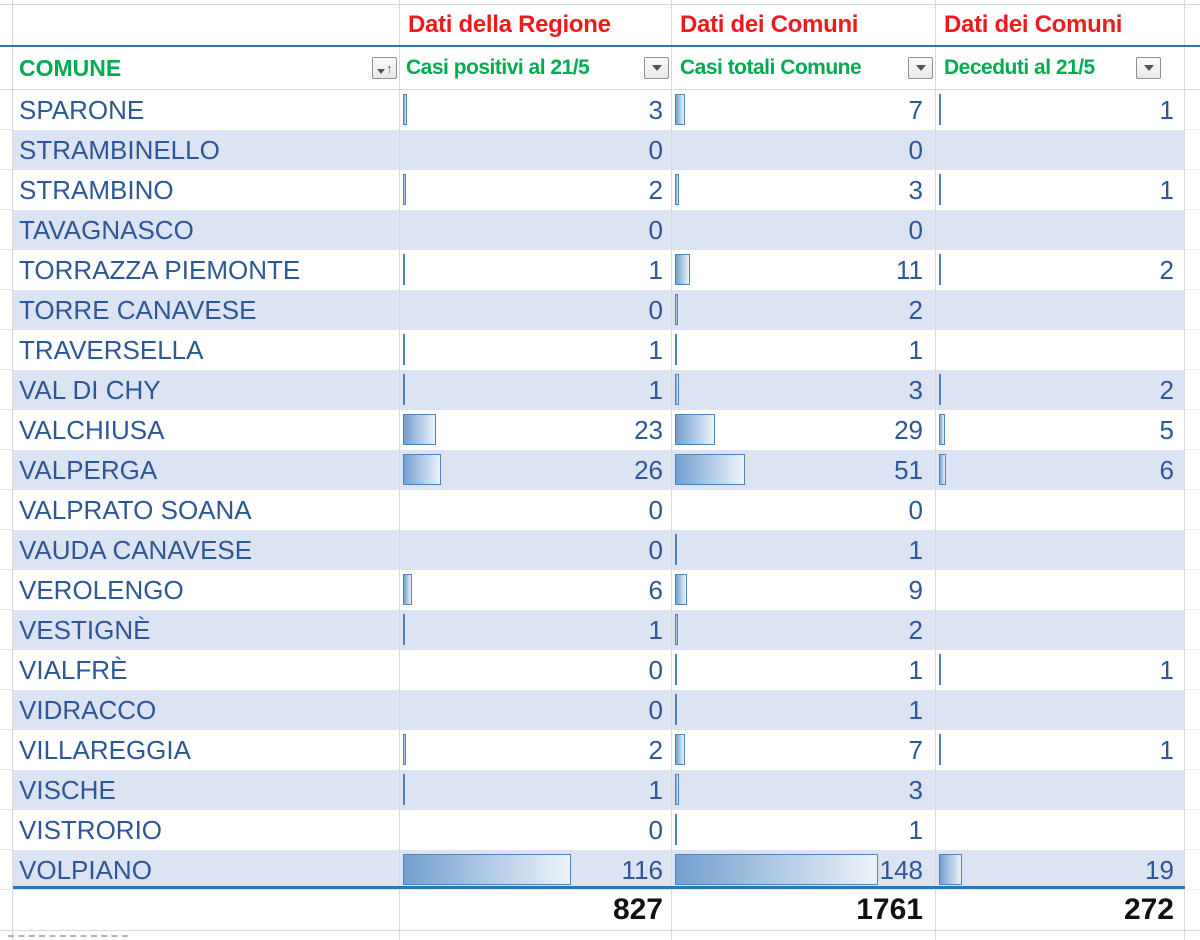  I want to click on totali-cell: 148, so click(804, 870).